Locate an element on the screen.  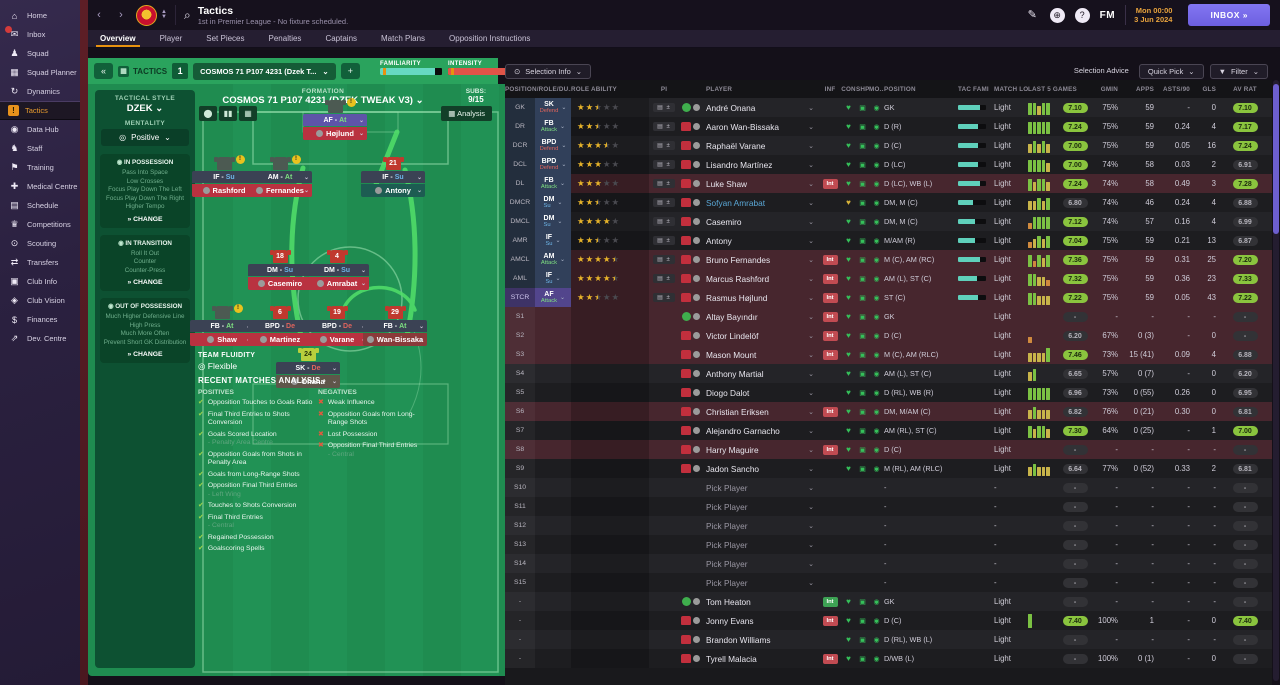
tab-match-plans: Match Plans is located at coordinates (403, 38).